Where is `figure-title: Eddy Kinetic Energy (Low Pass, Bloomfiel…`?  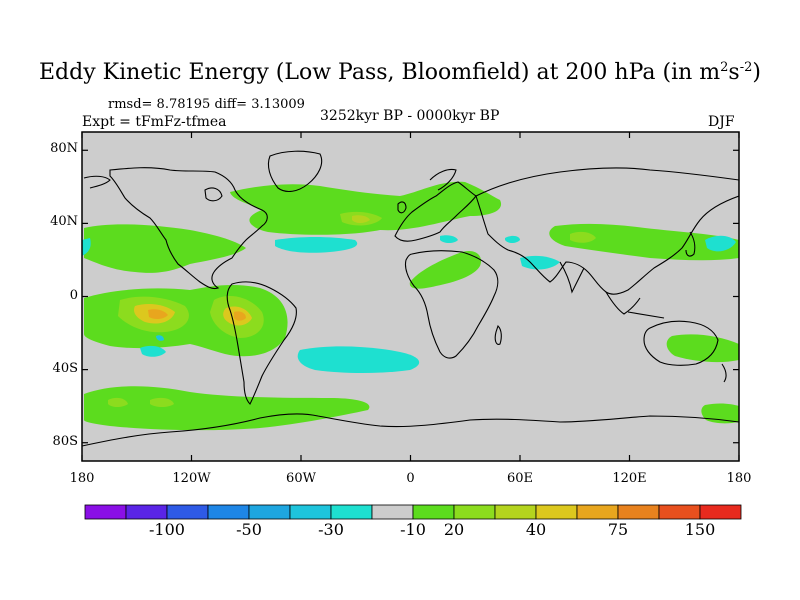 figure-title: Eddy Kinetic Energy (Low Pass, Bloomfiel… is located at coordinates (400, 72).